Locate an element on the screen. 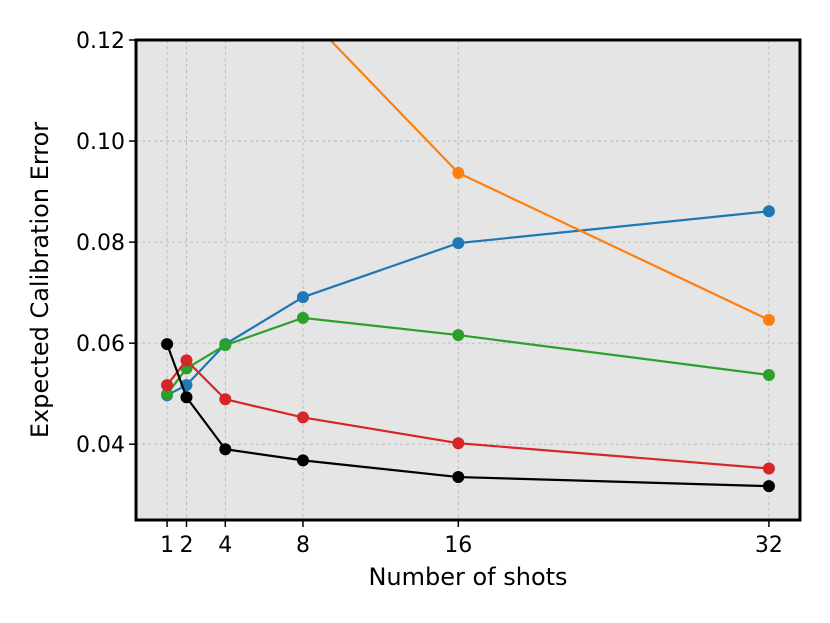  y-tick-label: 0.08 is located at coordinates (100, 243).